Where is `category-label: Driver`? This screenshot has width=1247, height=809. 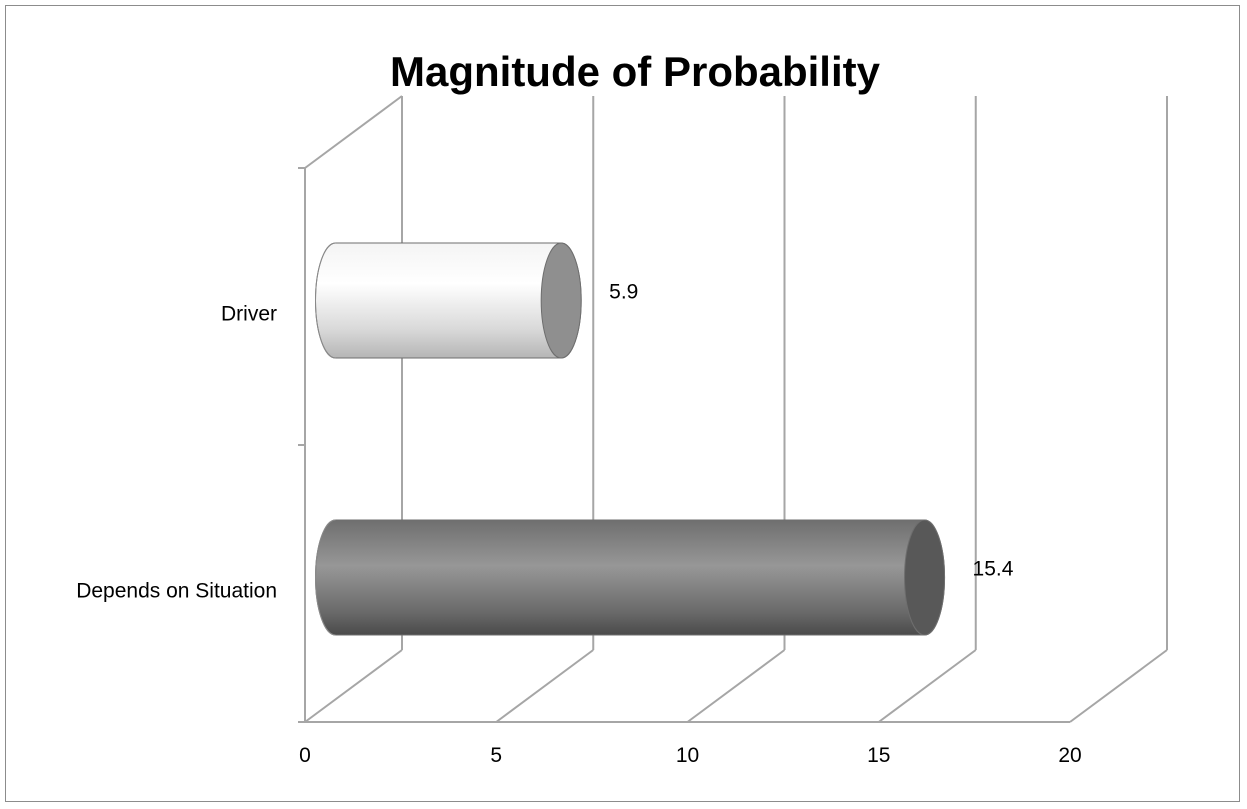
category-label: Driver is located at coordinates (249, 314).